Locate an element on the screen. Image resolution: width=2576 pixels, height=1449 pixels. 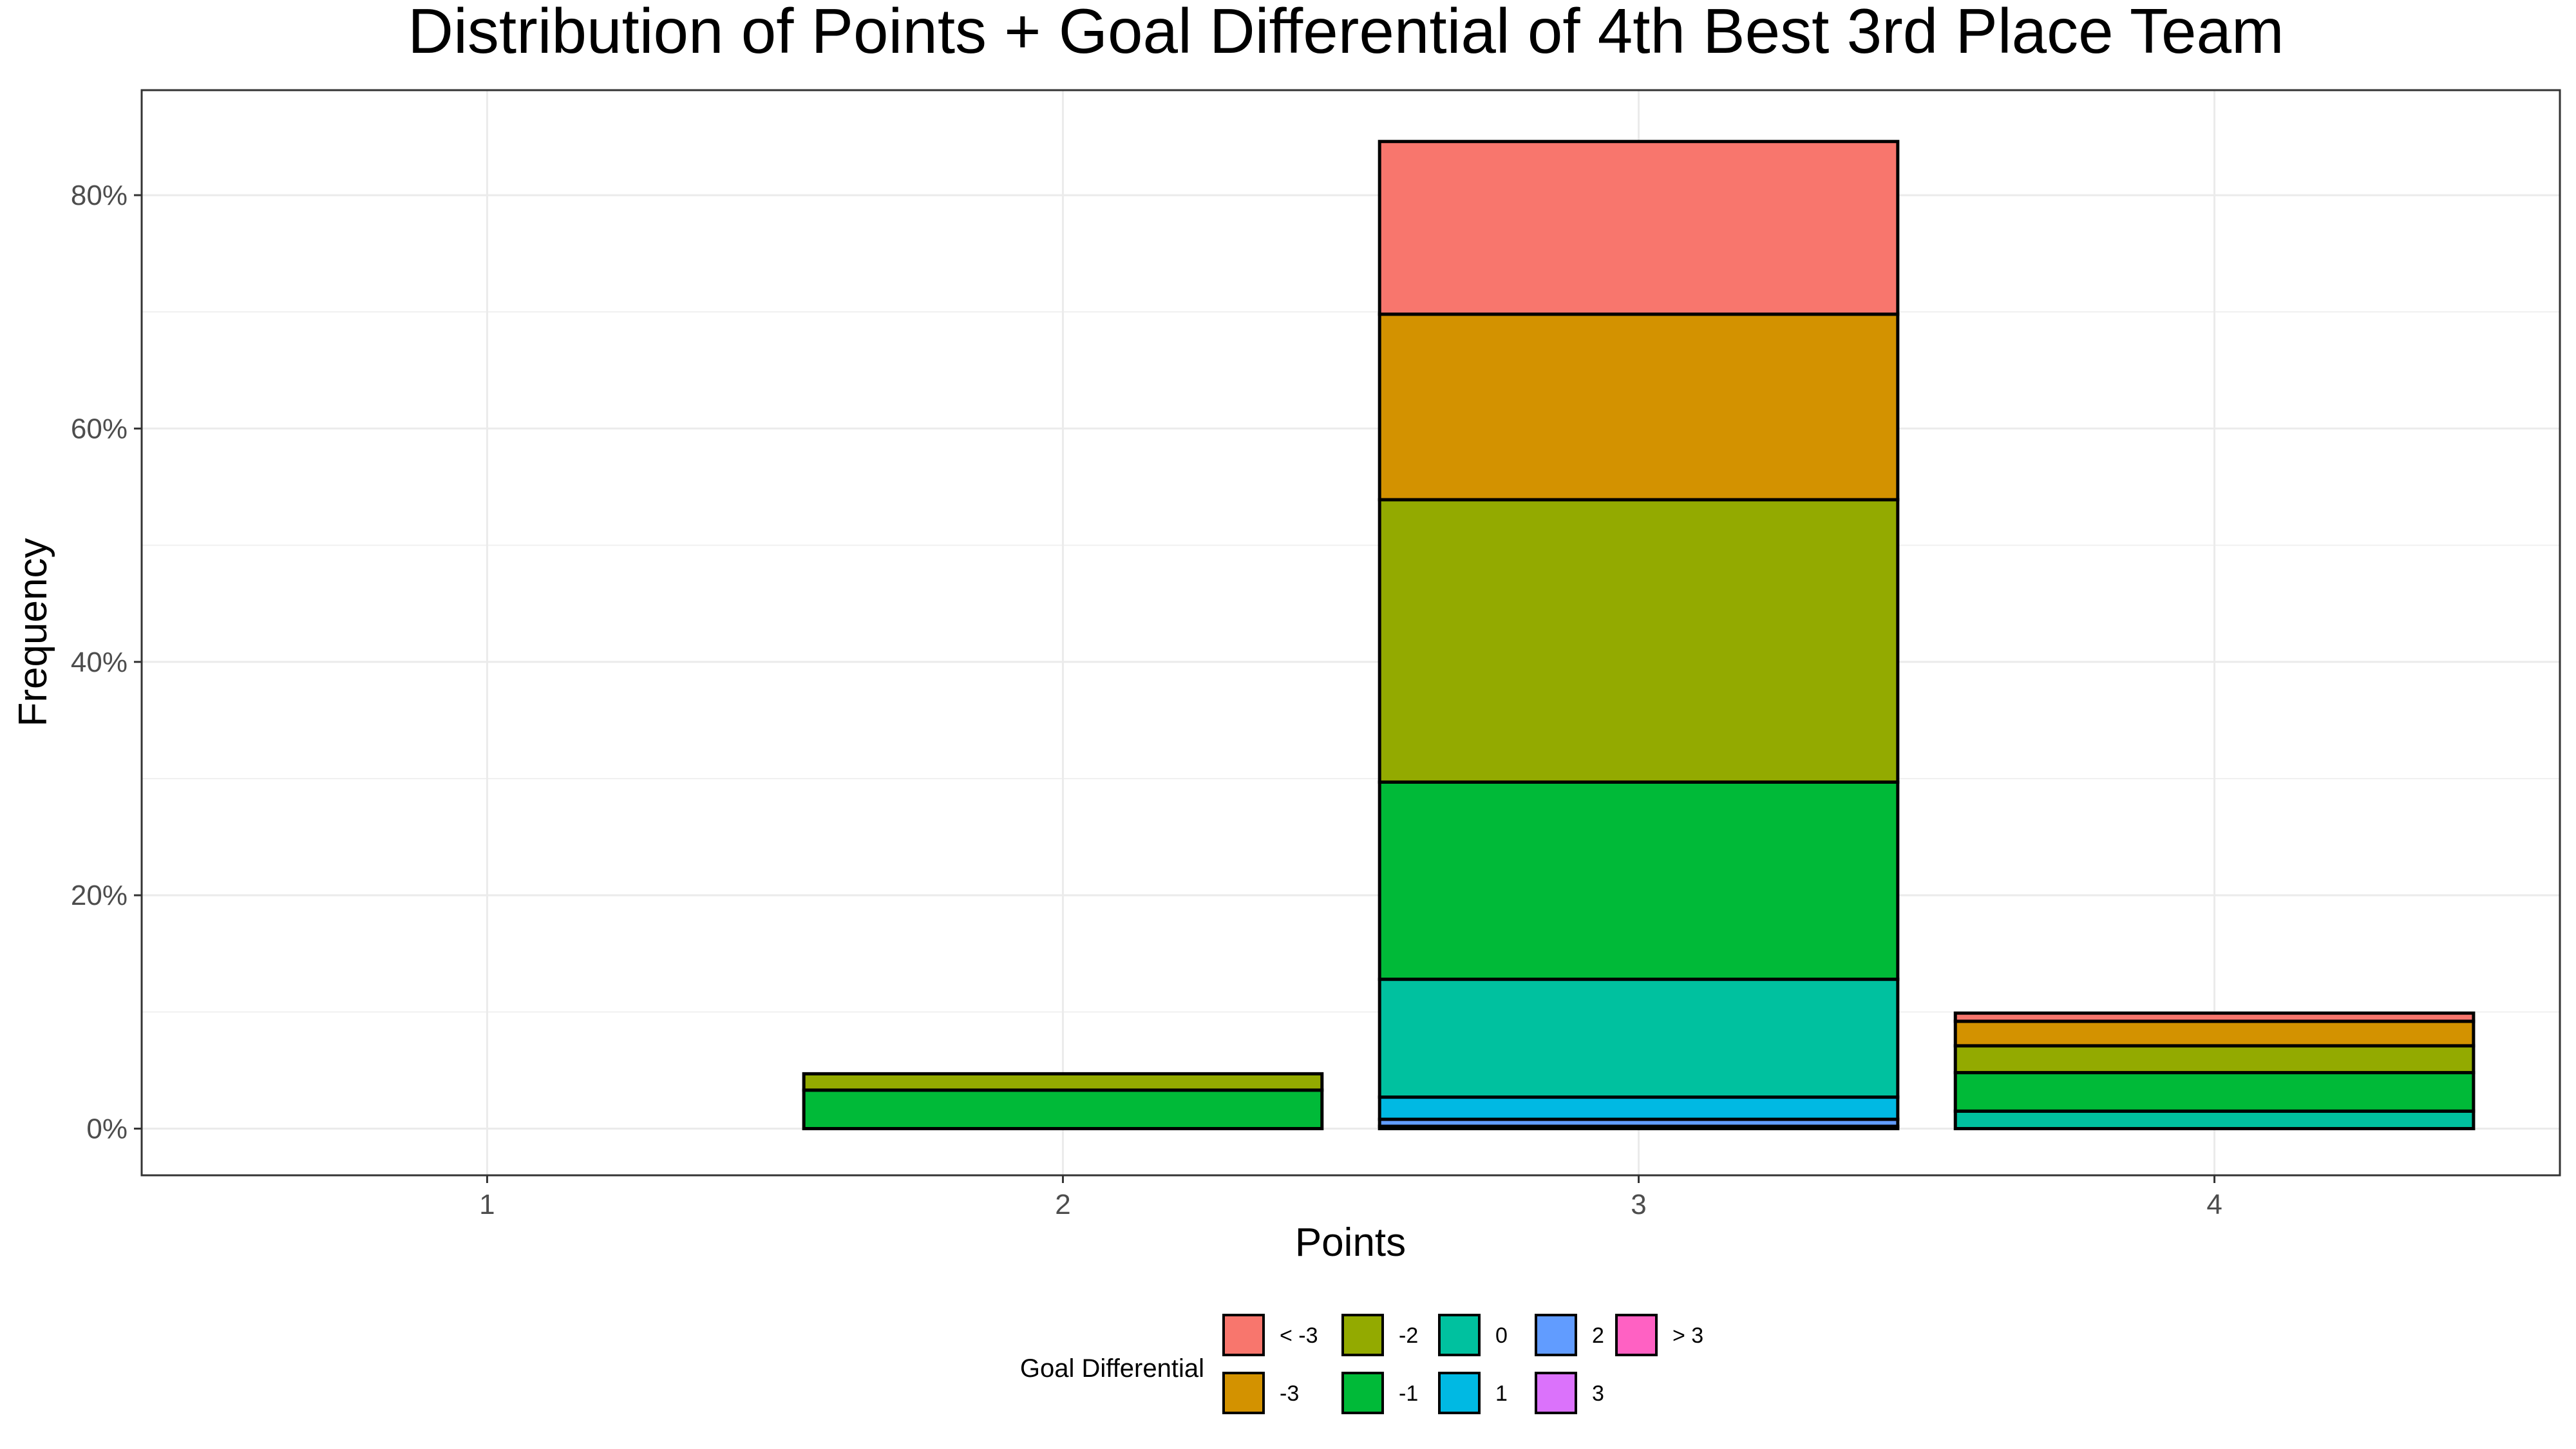
legend-label: 0 is located at coordinates (1502, 1335).